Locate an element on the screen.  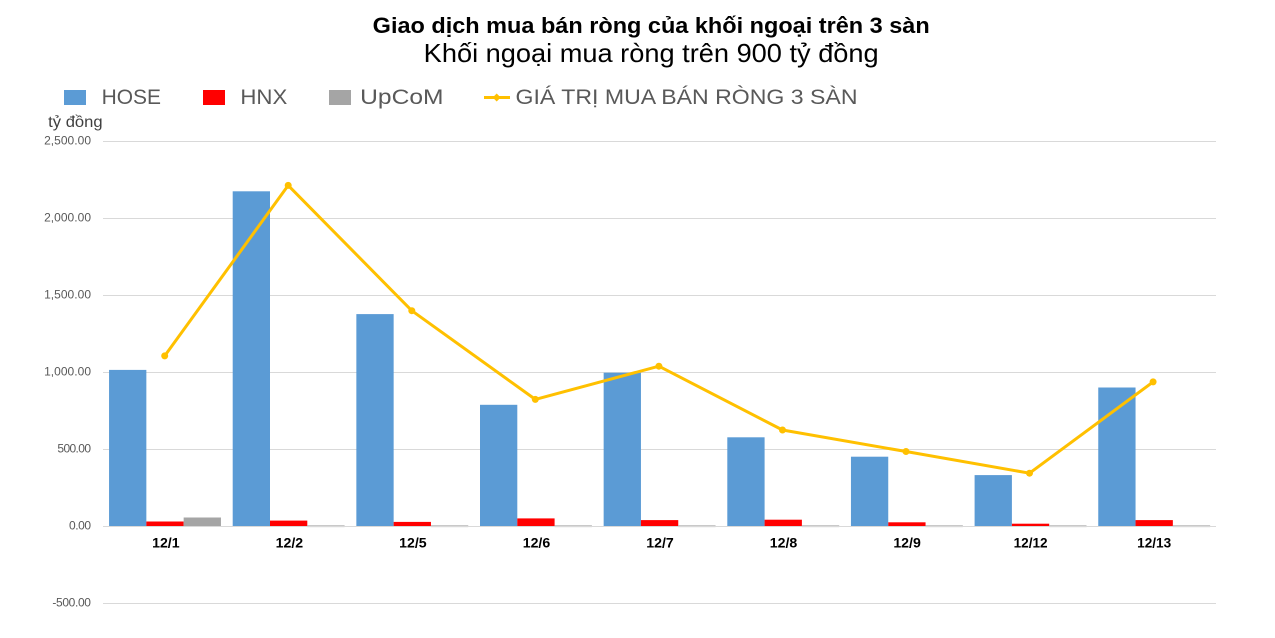
svg-text: 500.00 is located at coordinates (74, 449).